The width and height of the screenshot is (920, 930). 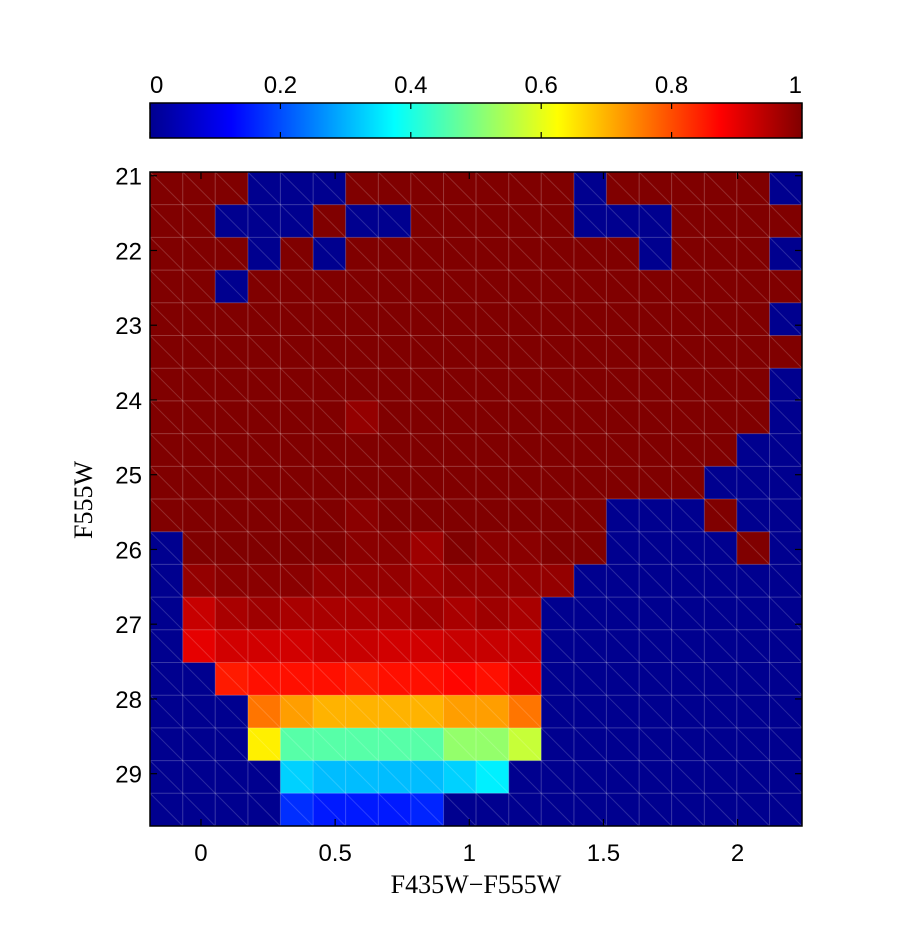 I want to click on y-axis-label: F555W, so click(x=83, y=500).